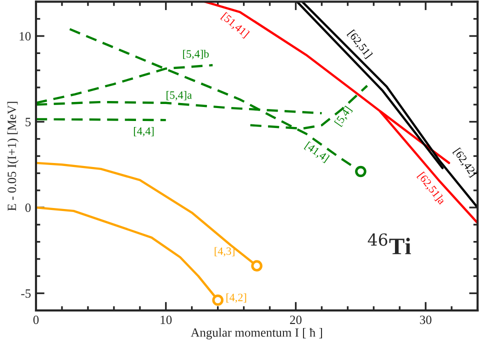  I want to click on x-axis-title: Angular momentum I [ ħ ], so click(256, 334).